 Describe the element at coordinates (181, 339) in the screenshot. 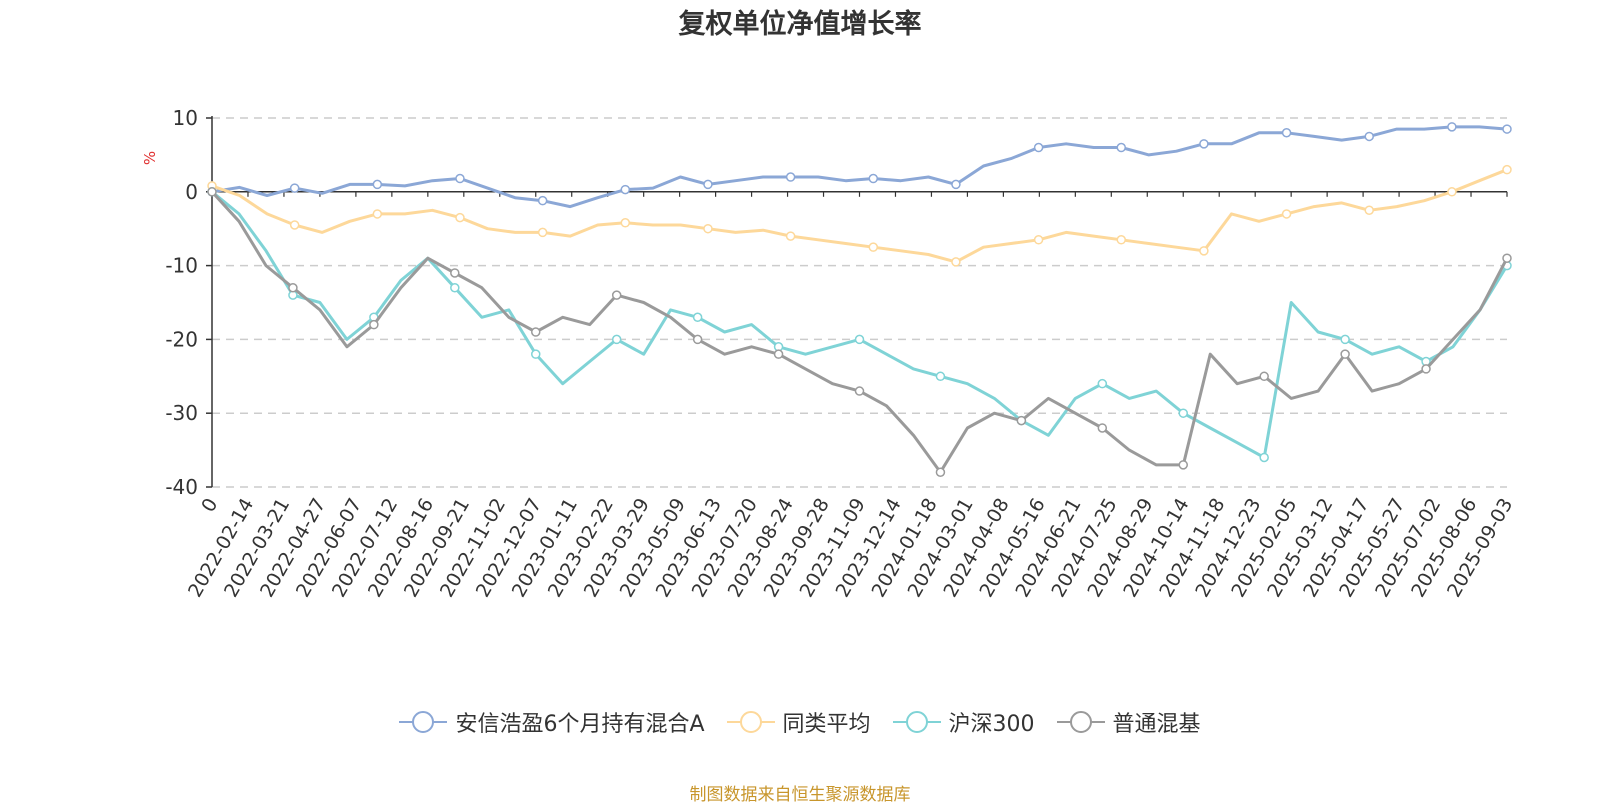

I see `y-tick-label: -20` at that location.